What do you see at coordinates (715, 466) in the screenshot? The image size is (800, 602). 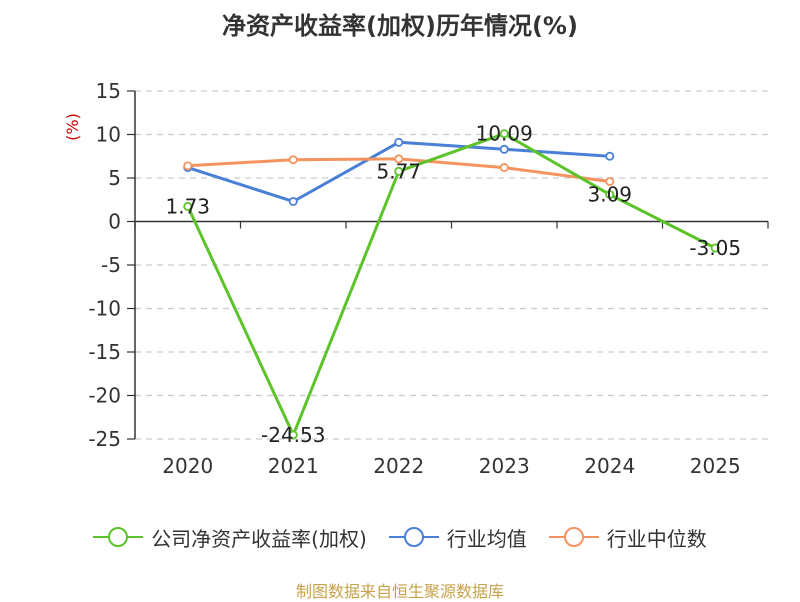 I see `x-tick-label: 2025` at bounding box center [715, 466].